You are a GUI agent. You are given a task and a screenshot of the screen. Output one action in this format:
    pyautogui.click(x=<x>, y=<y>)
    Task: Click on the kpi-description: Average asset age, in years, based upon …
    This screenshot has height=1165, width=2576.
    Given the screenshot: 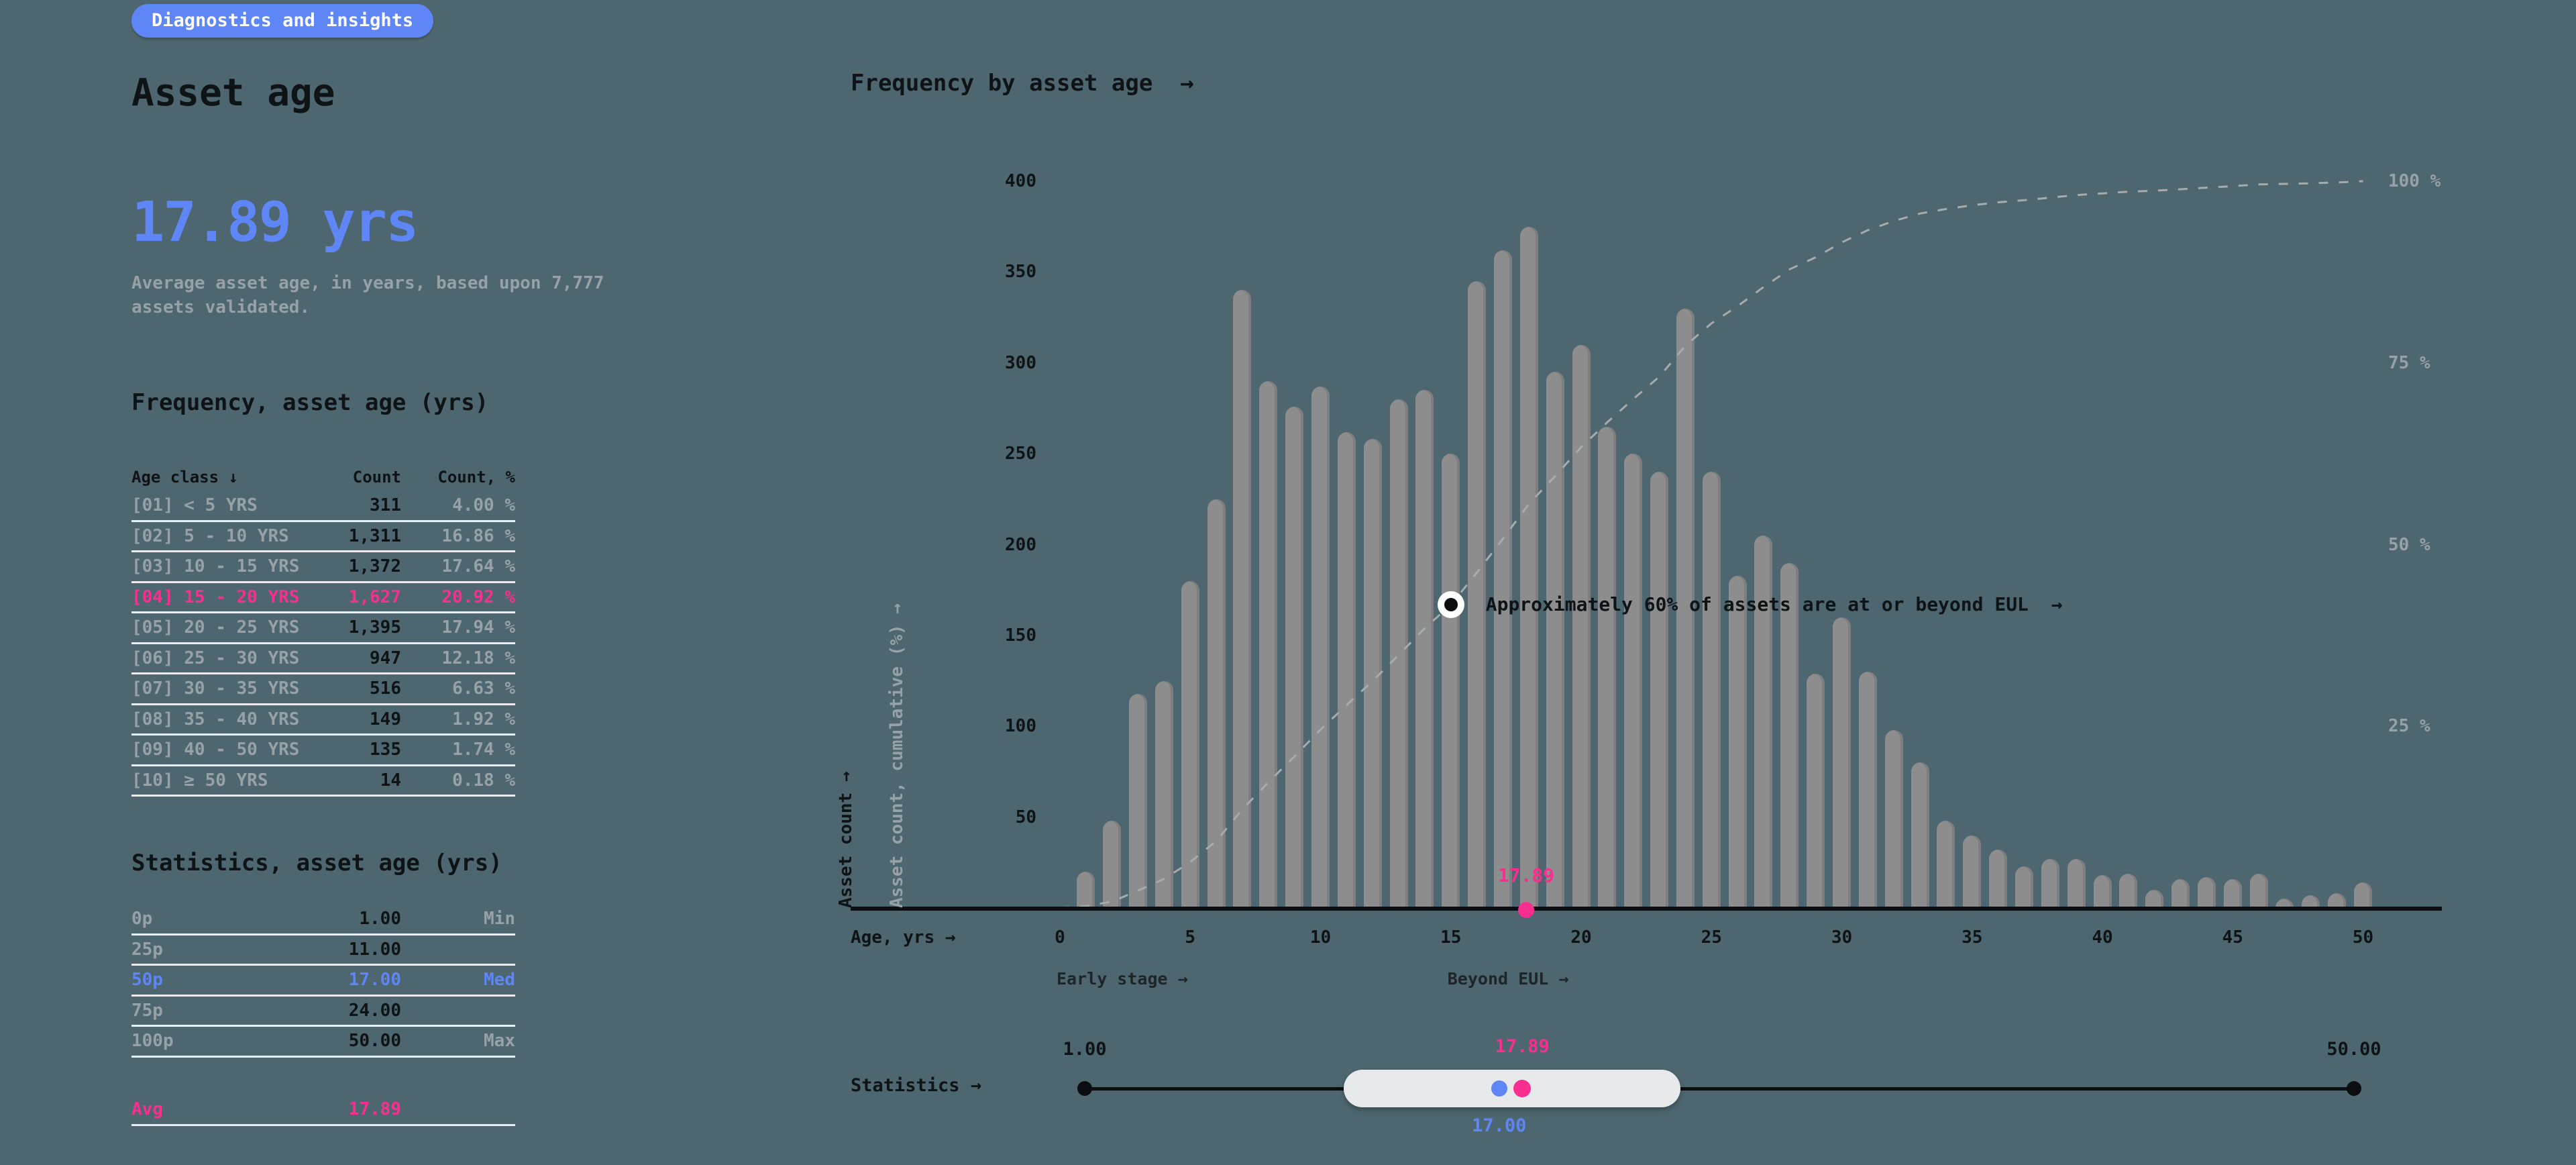 What is the action you would take?
    pyautogui.click(x=367, y=295)
    